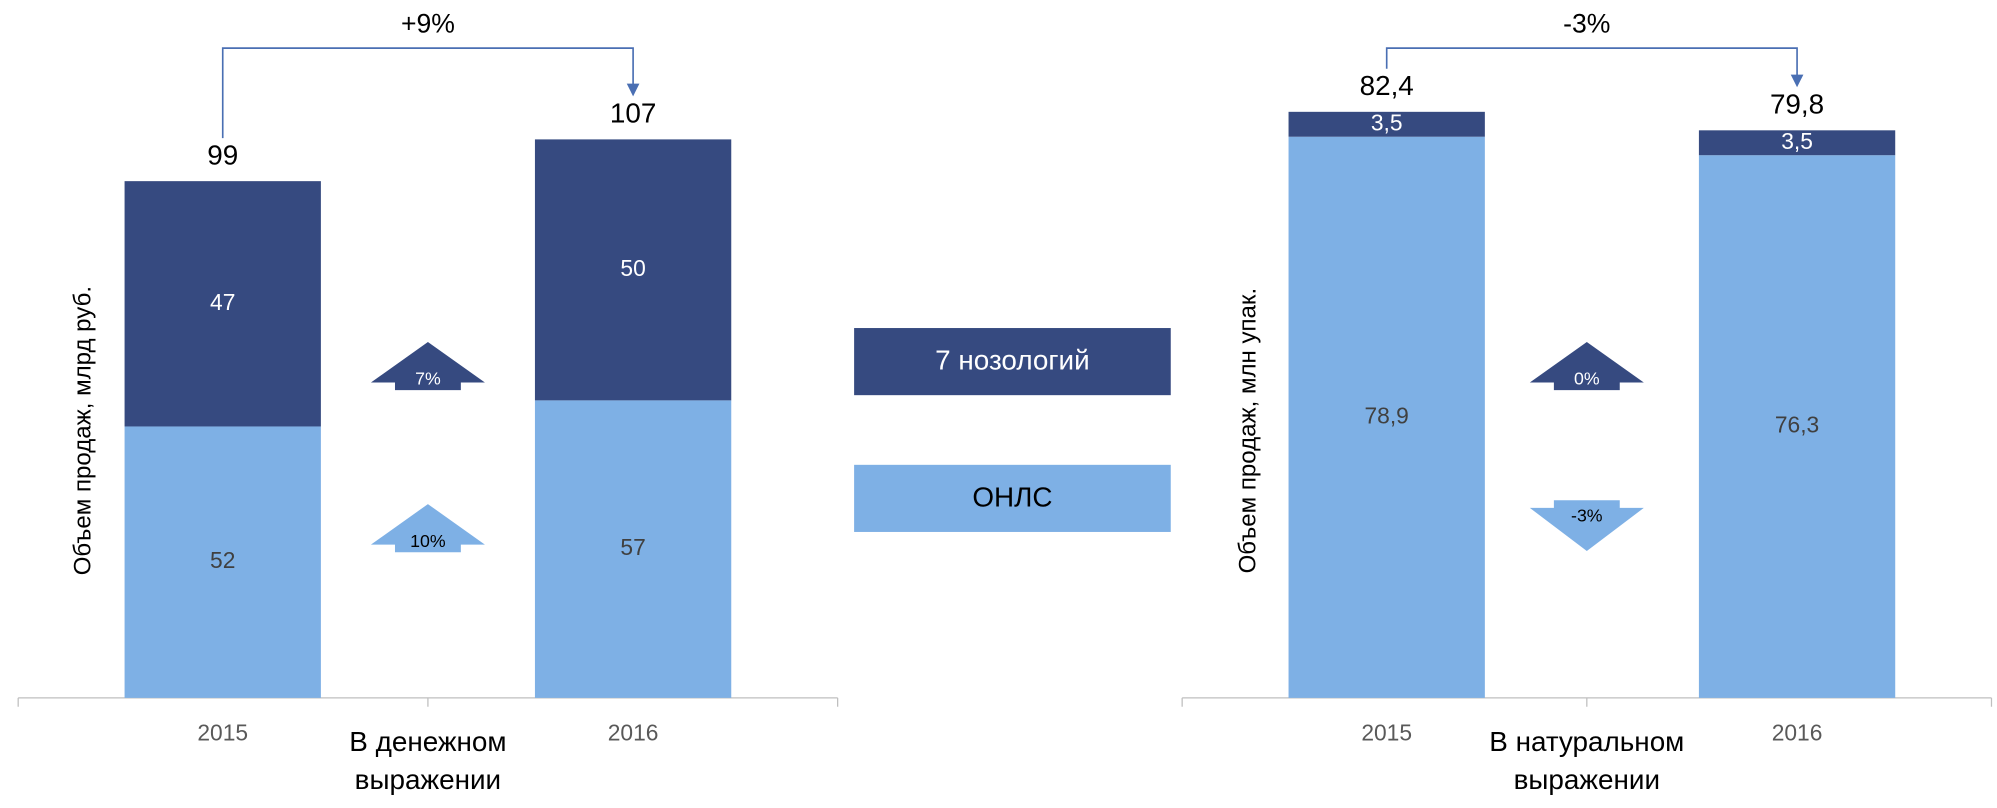 The width and height of the screenshot is (1997, 808). What do you see at coordinates (633, 113) in the screenshot?
I see `total-label: 107` at bounding box center [633, 113].